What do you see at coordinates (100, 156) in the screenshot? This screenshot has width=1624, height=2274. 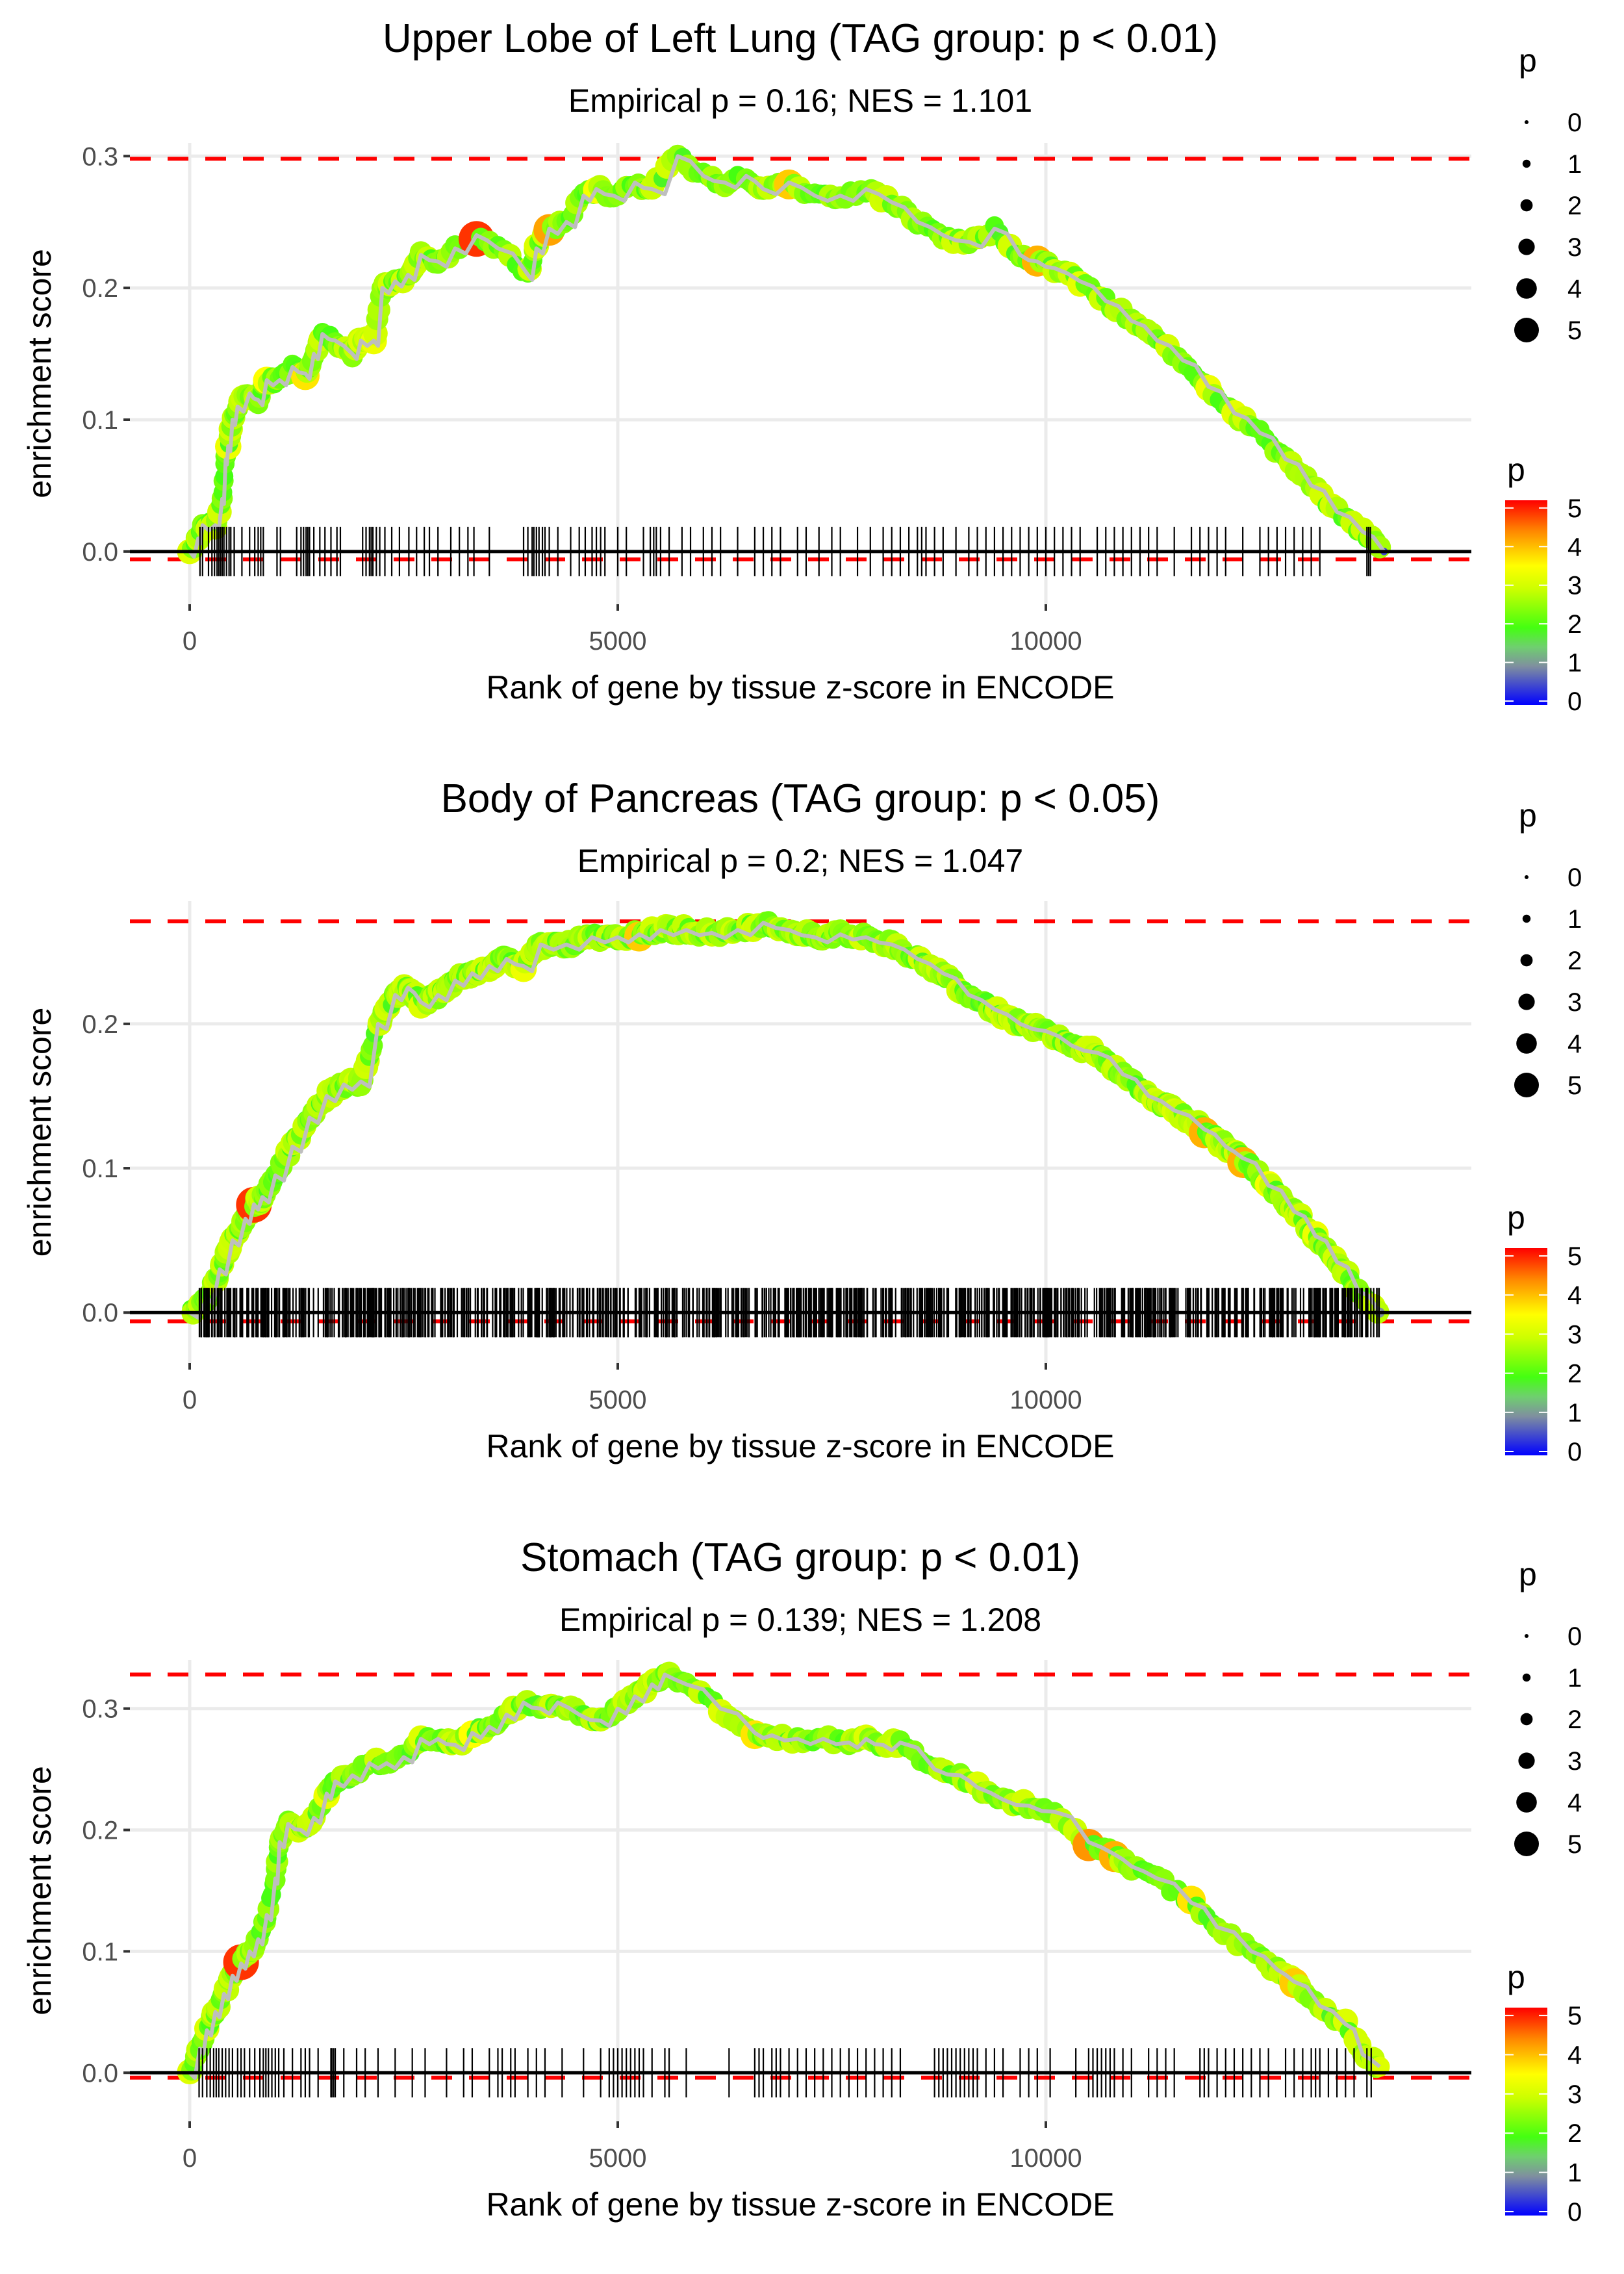 I see `y-tick-label: 0.3` at bounding box center [100, 156].